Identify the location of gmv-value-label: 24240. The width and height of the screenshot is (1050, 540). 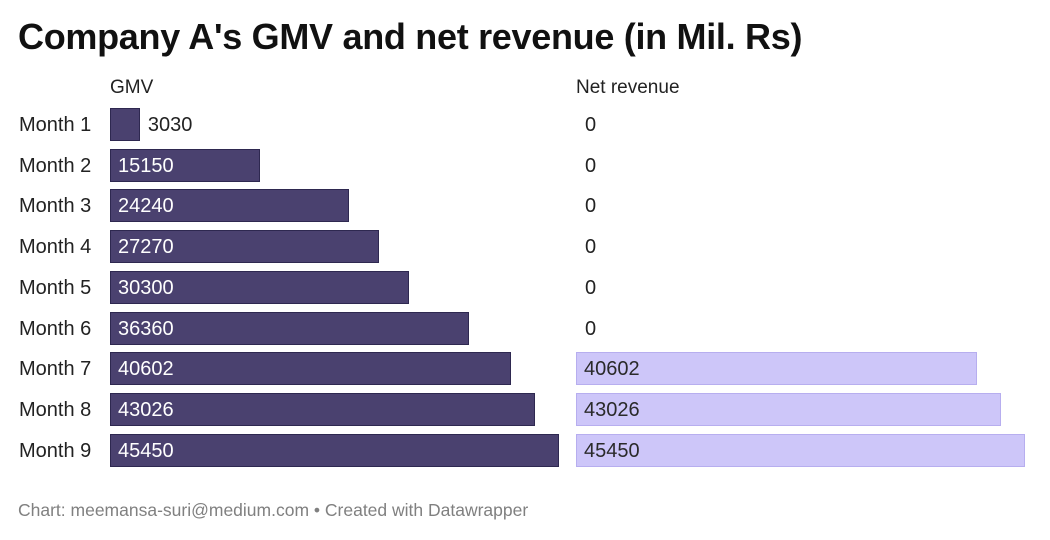
(146, 206).